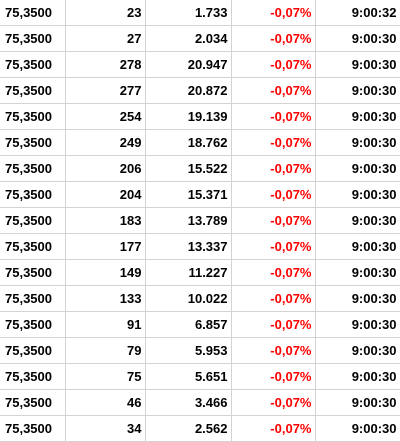 The height and width of the screenshot is (442, 400). What do you see at coordinates (188, 350) in the screenshot?
I see `volume-cell: 5.953` at bounding box center [188, 350].